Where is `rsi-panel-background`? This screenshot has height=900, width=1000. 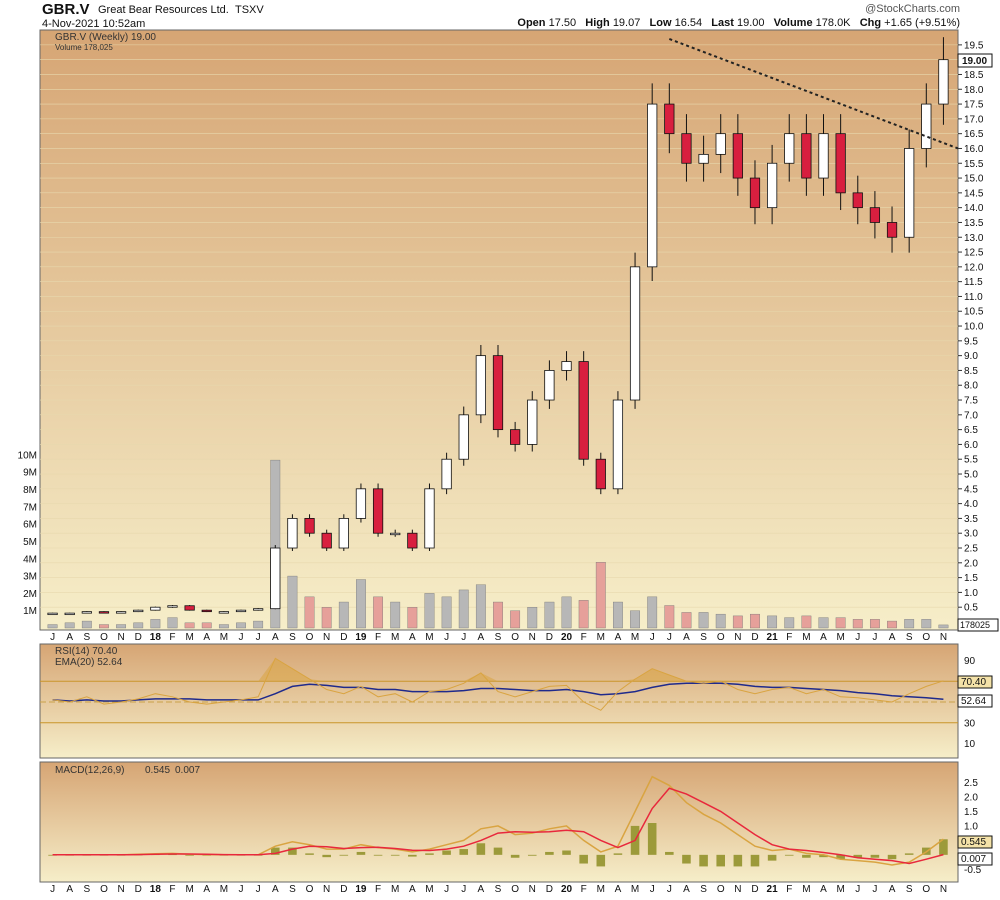 rsi-panel-background is located at coordinates (499, 701).